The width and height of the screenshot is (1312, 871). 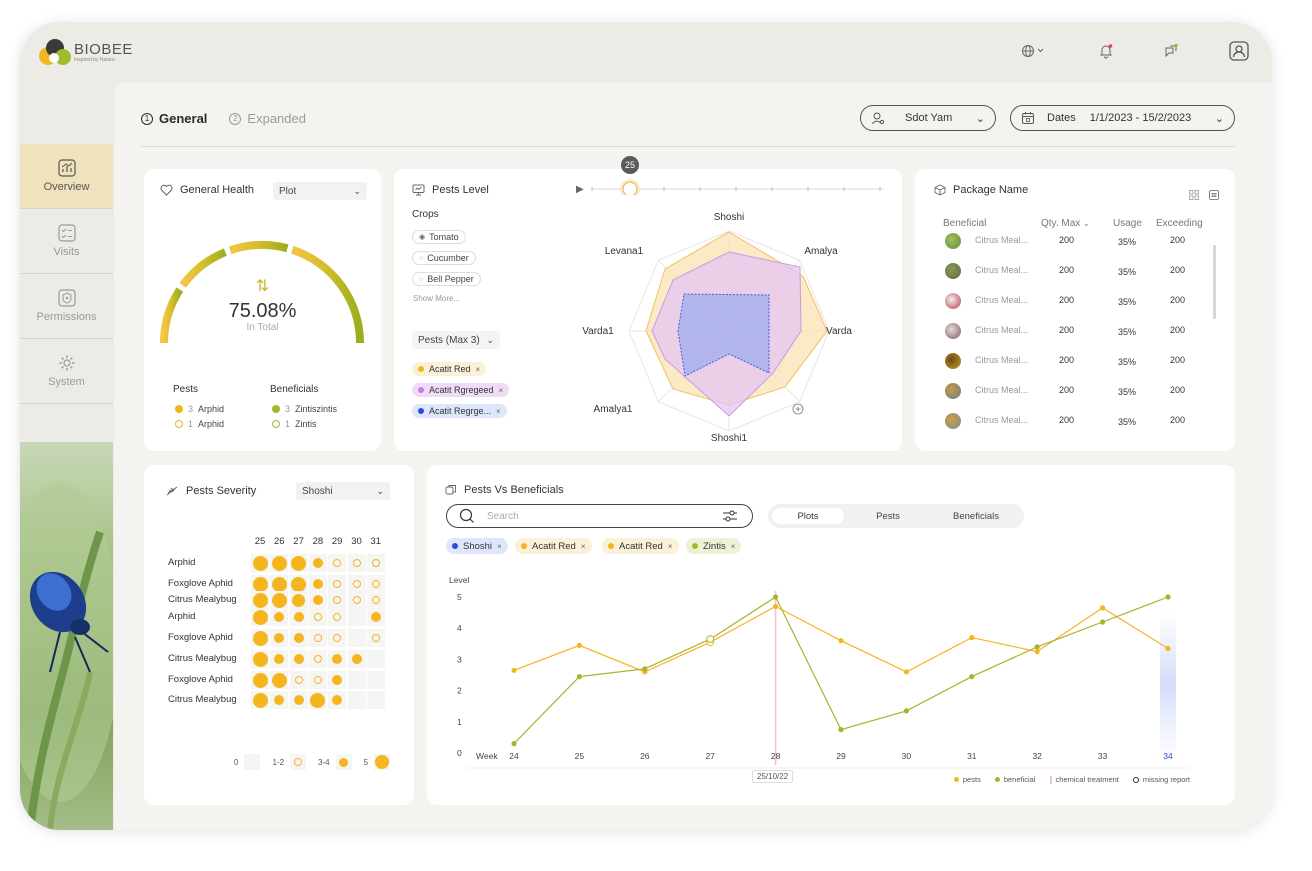 I want to click on crop-option-tomato: ◉ Tomato, so click(x=439, y=237).